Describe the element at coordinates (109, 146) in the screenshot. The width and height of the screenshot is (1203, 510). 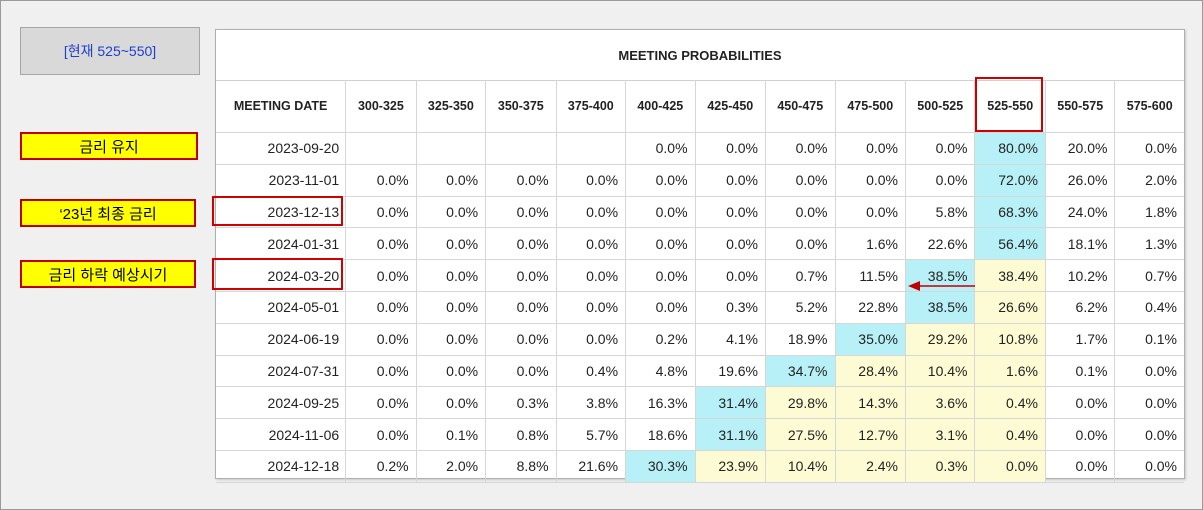
I see `annotation-rate-hold: 금리 유지` at that location.